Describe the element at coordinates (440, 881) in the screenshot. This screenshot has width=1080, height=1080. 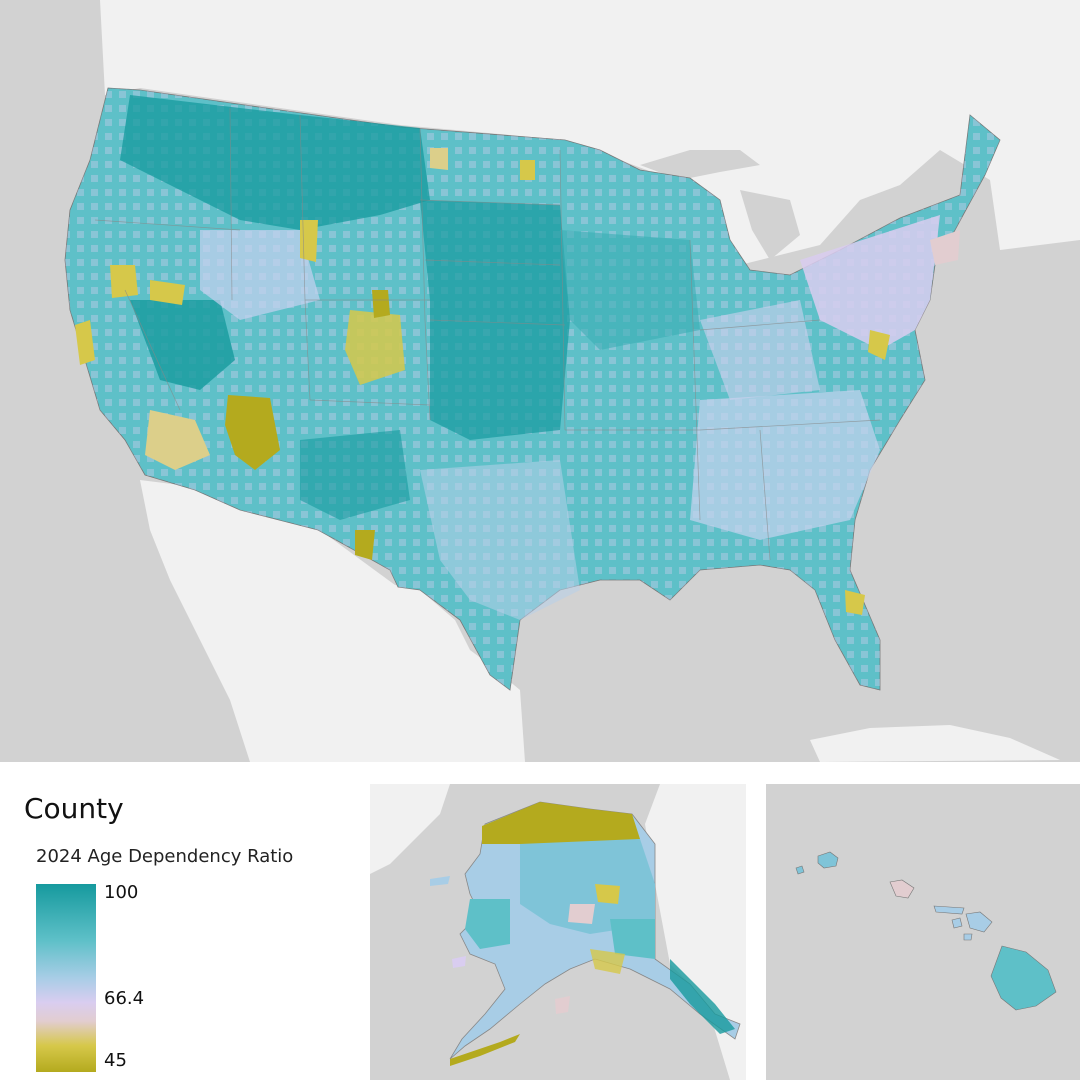
I see `st-lawrence-island` at that location.